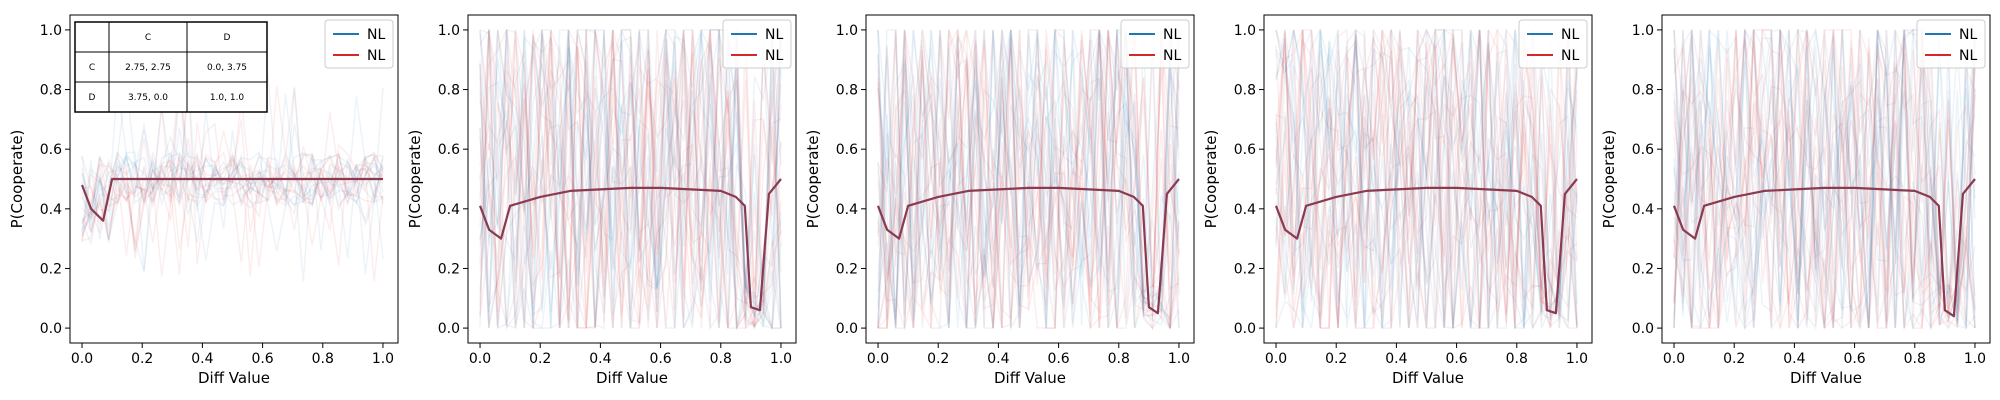  Describe the element at coordinates (1276, 359) in the screenshot. I see `x-tick-label: 0.0` at that location.